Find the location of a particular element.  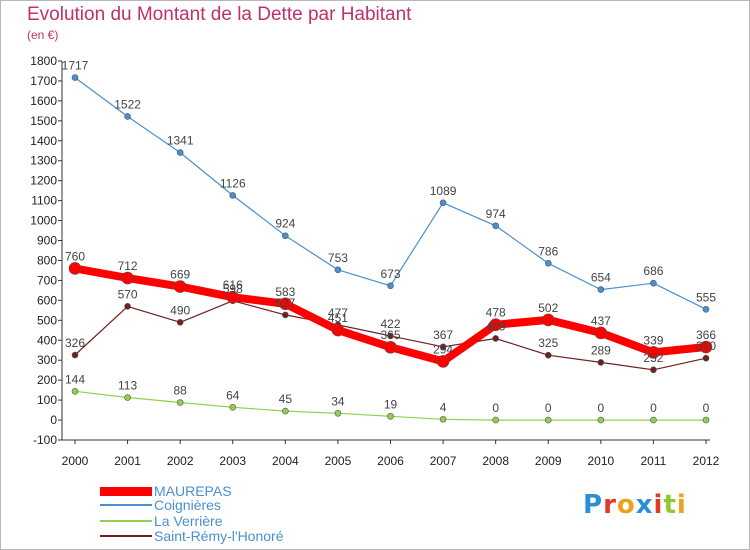

x-tick-label: 2003 is located at coordinates (232, 461).